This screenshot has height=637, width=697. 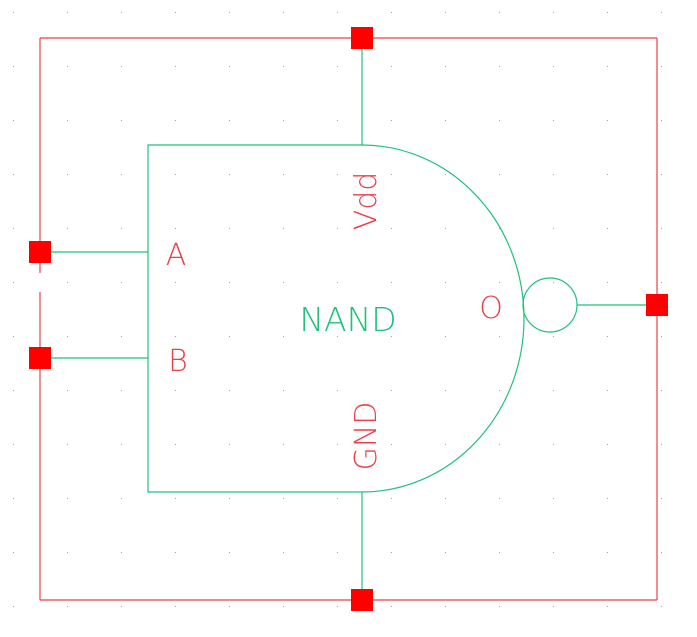 What do you see at coordinates (40, 358) in the screenshot?
I see `pin-marker-b` at bounding box center [40, 358].